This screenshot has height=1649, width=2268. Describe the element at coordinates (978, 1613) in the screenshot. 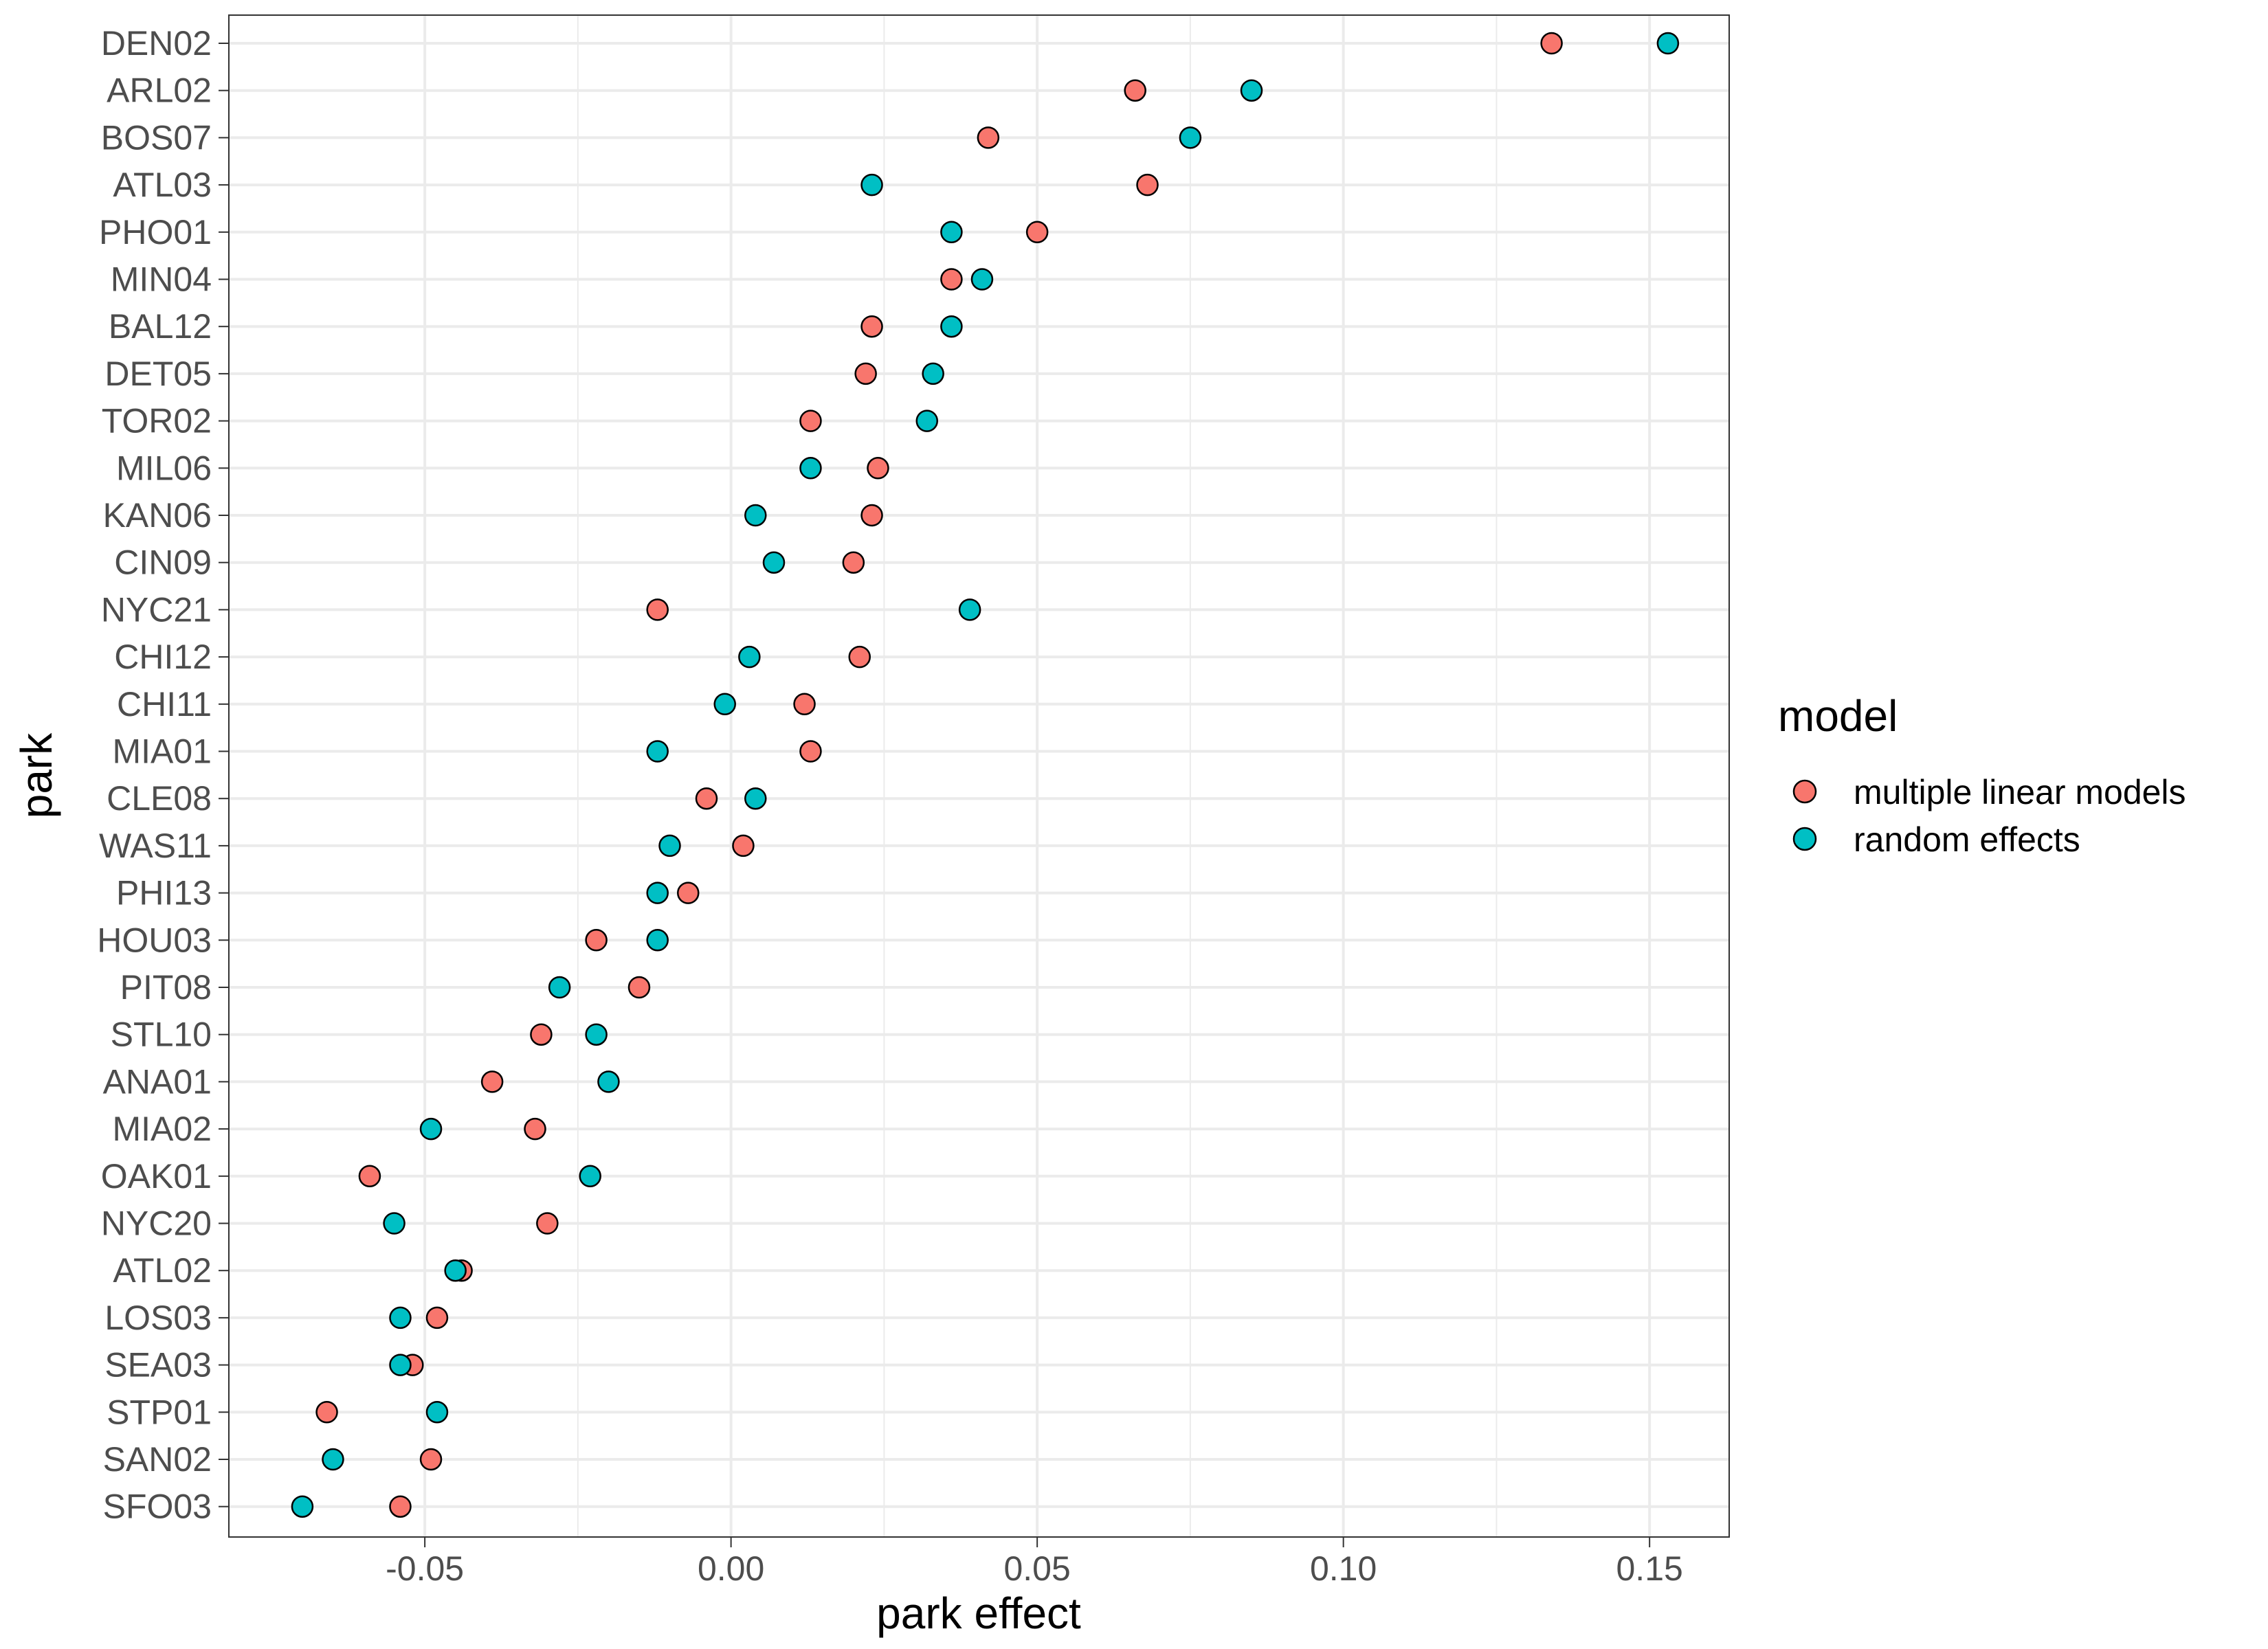

I see `x-axis-title: park effect` at that location.